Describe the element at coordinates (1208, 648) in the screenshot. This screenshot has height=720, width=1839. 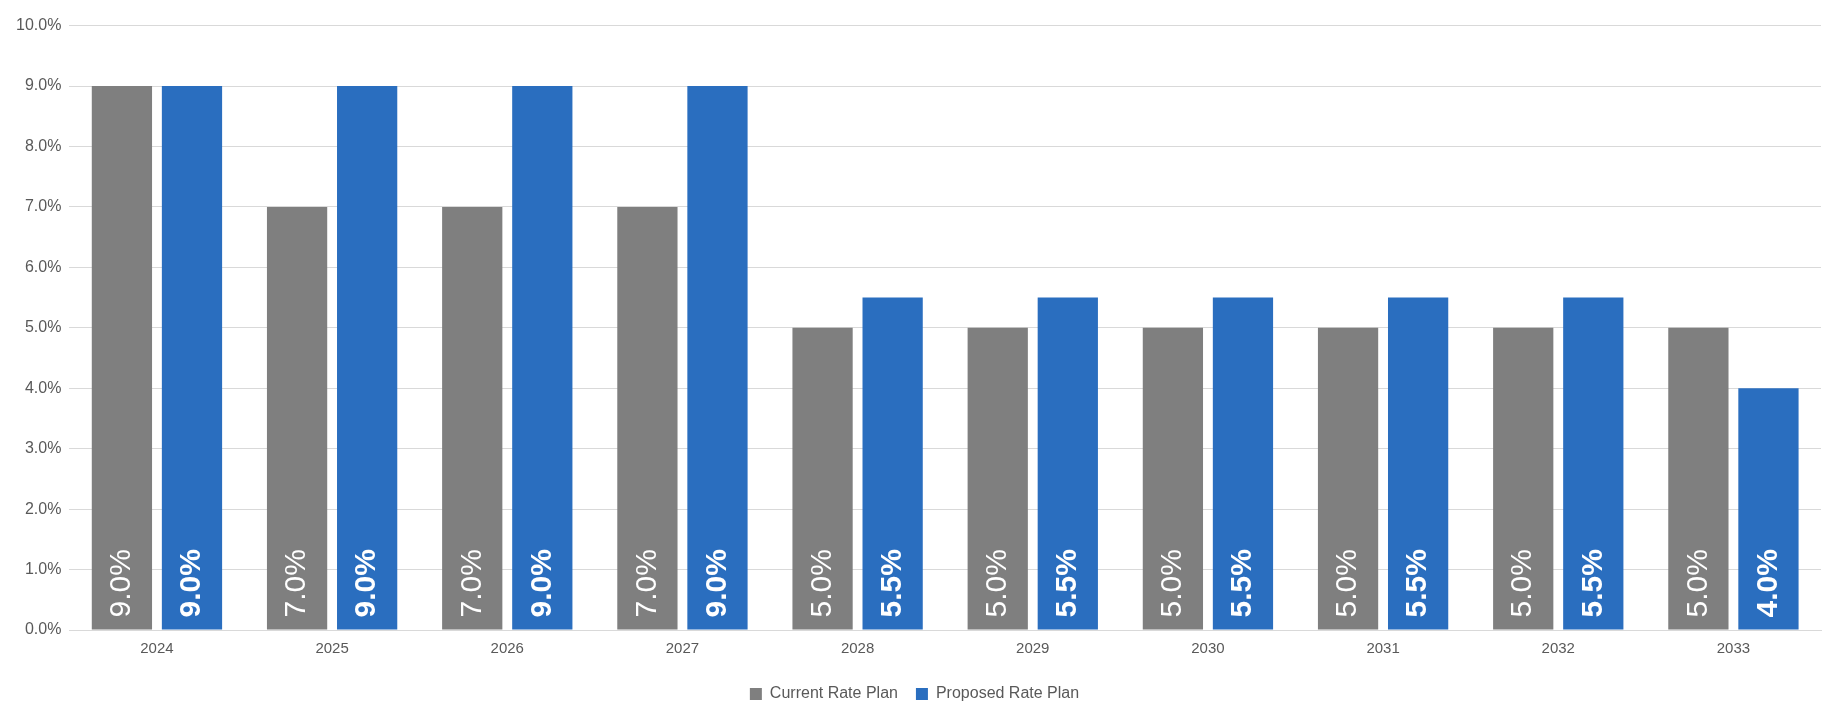
I see `x-tick-label: 2030` at that location.